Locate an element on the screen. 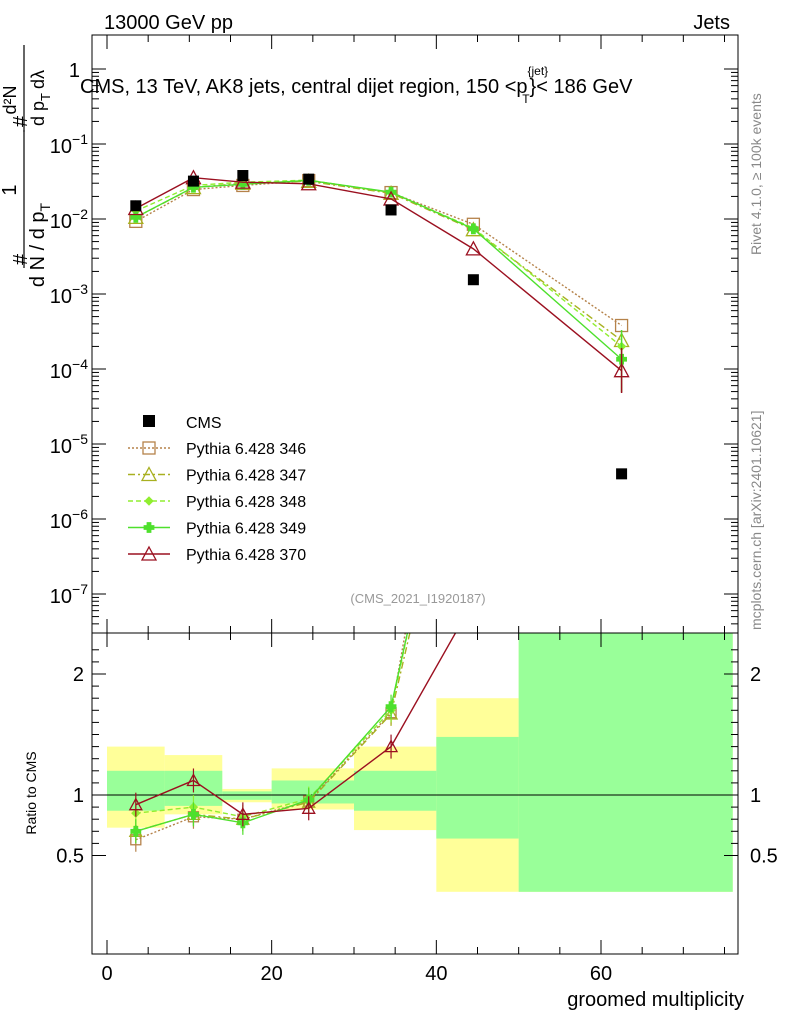 The width and height of the screenshot is (786, 1024). y-label-rhs-top: d²N is located at coordinates (10, 99).